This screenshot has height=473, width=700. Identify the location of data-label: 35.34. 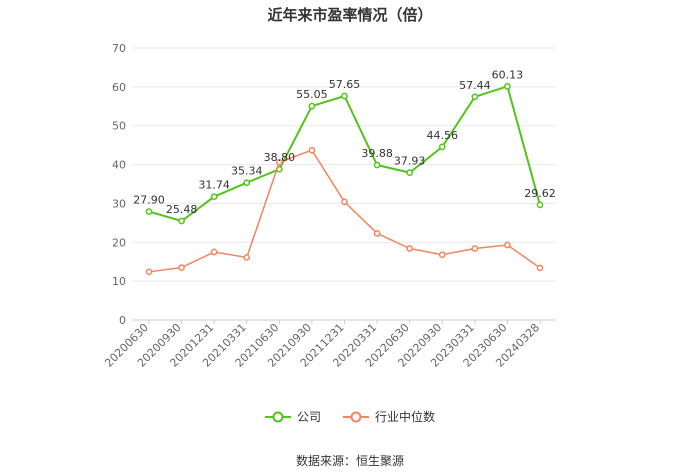
(247, 171).